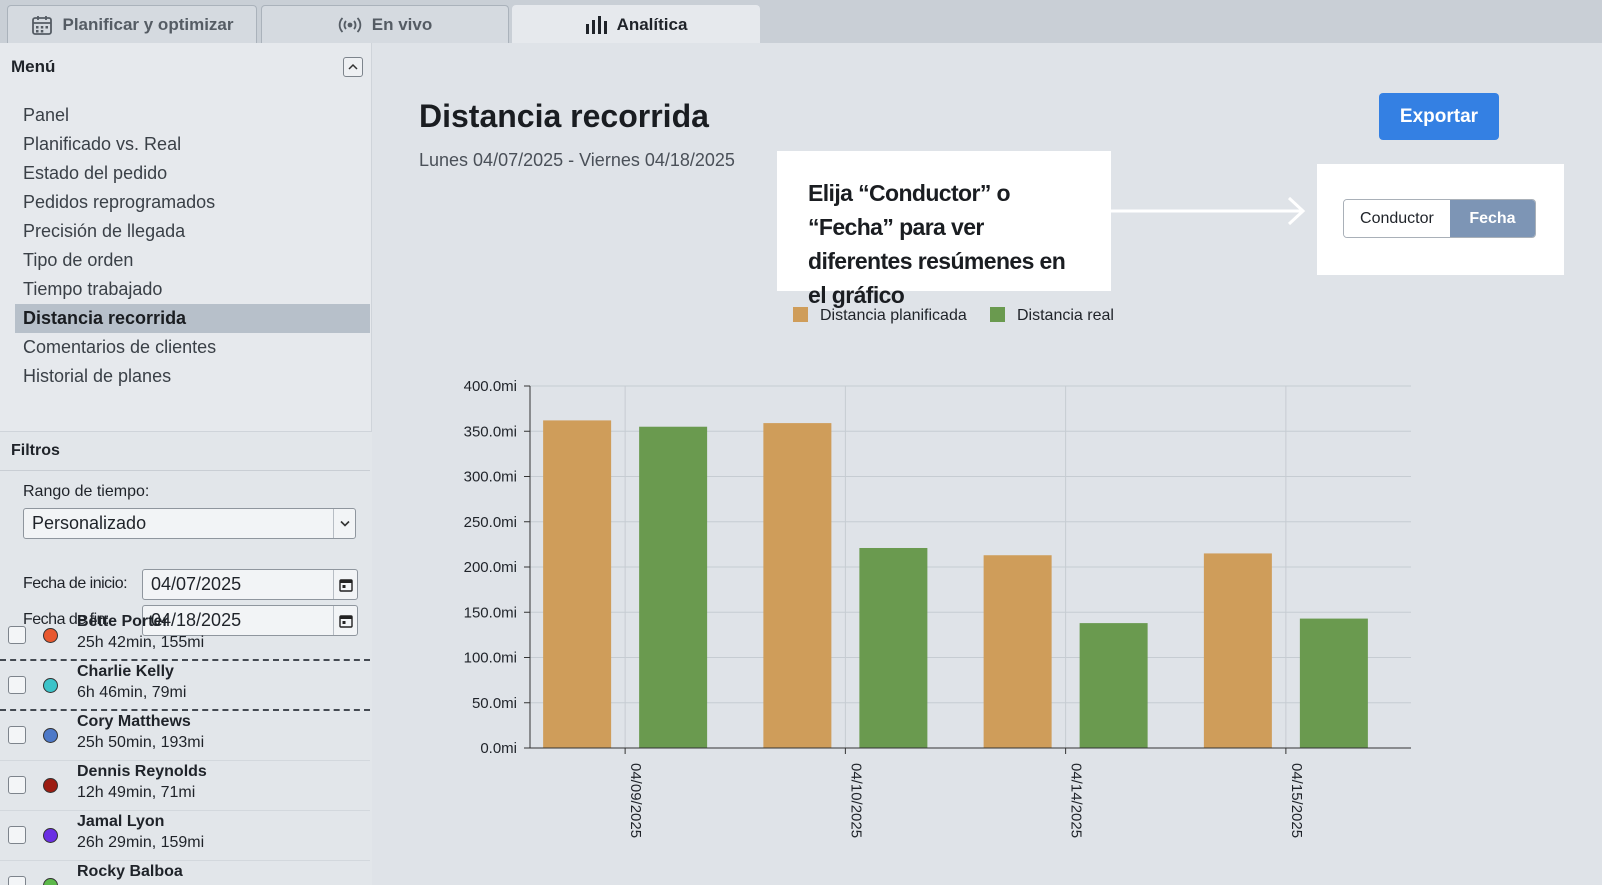 The image size is (1602, 885). Describe the element at coordinates (1439, 116) in the screenshot. I see `export-button: Exportar` at that location.